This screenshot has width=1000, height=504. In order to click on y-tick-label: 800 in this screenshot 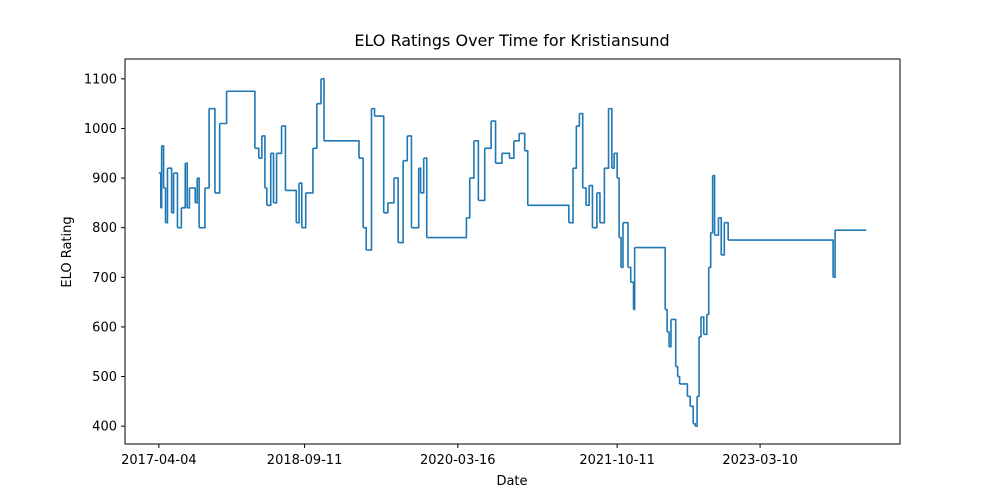, I will do `click(104, 228)`.